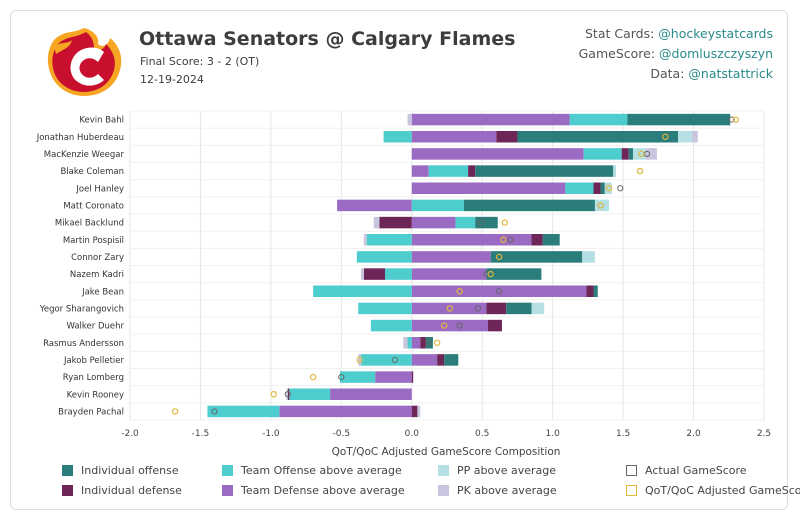 The image size is (800, 519). I want to click on legend-item-adjusted-marker: QoT/QoC Adjusted GameScore, so click(713, 490).